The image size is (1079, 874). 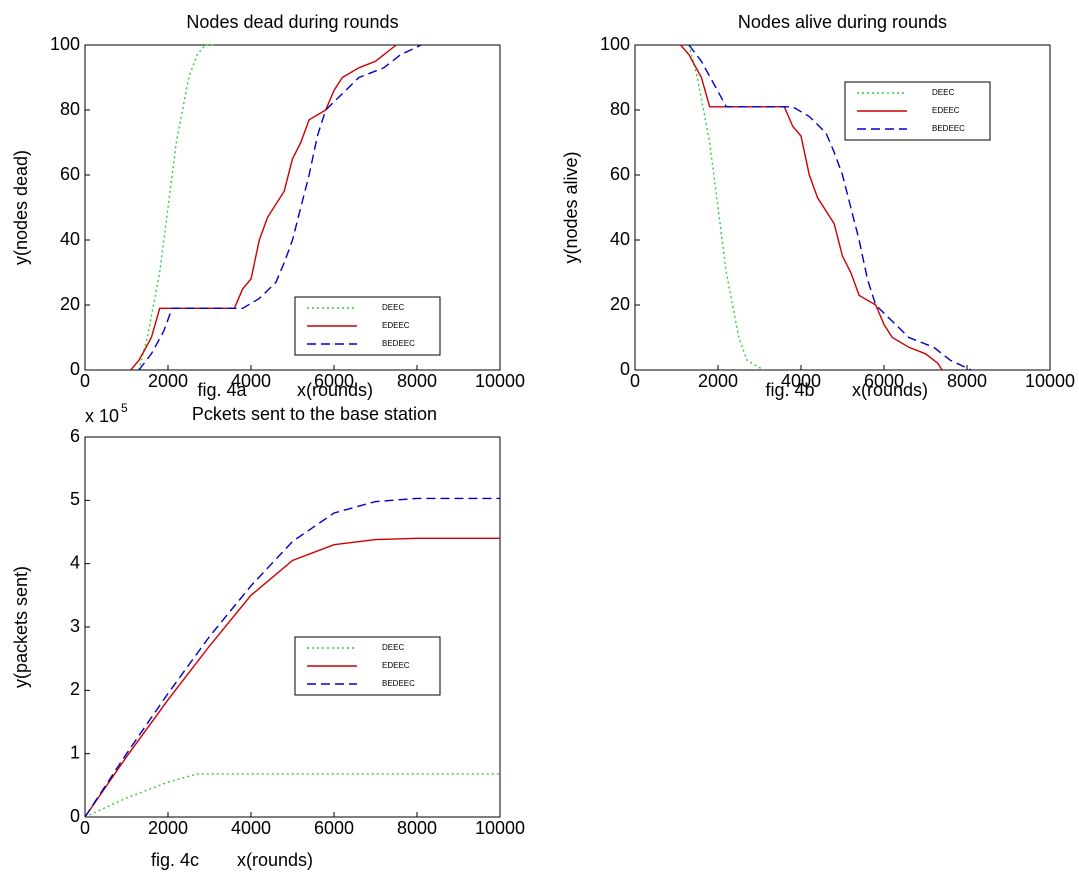 What do you see at coordinates (175, 860) in the screenshot?
I see `caption: fig. 4c` at bounding box center [175, 860].